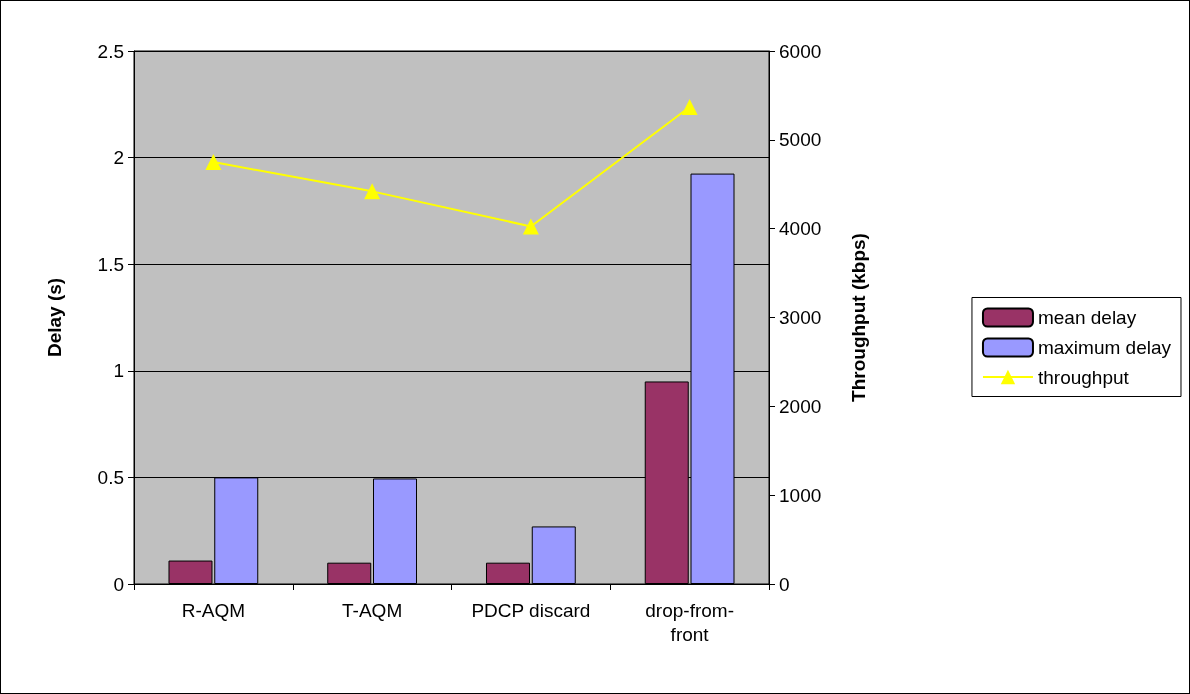  I want to click on y-tick-label: 2, so click(118, 158).